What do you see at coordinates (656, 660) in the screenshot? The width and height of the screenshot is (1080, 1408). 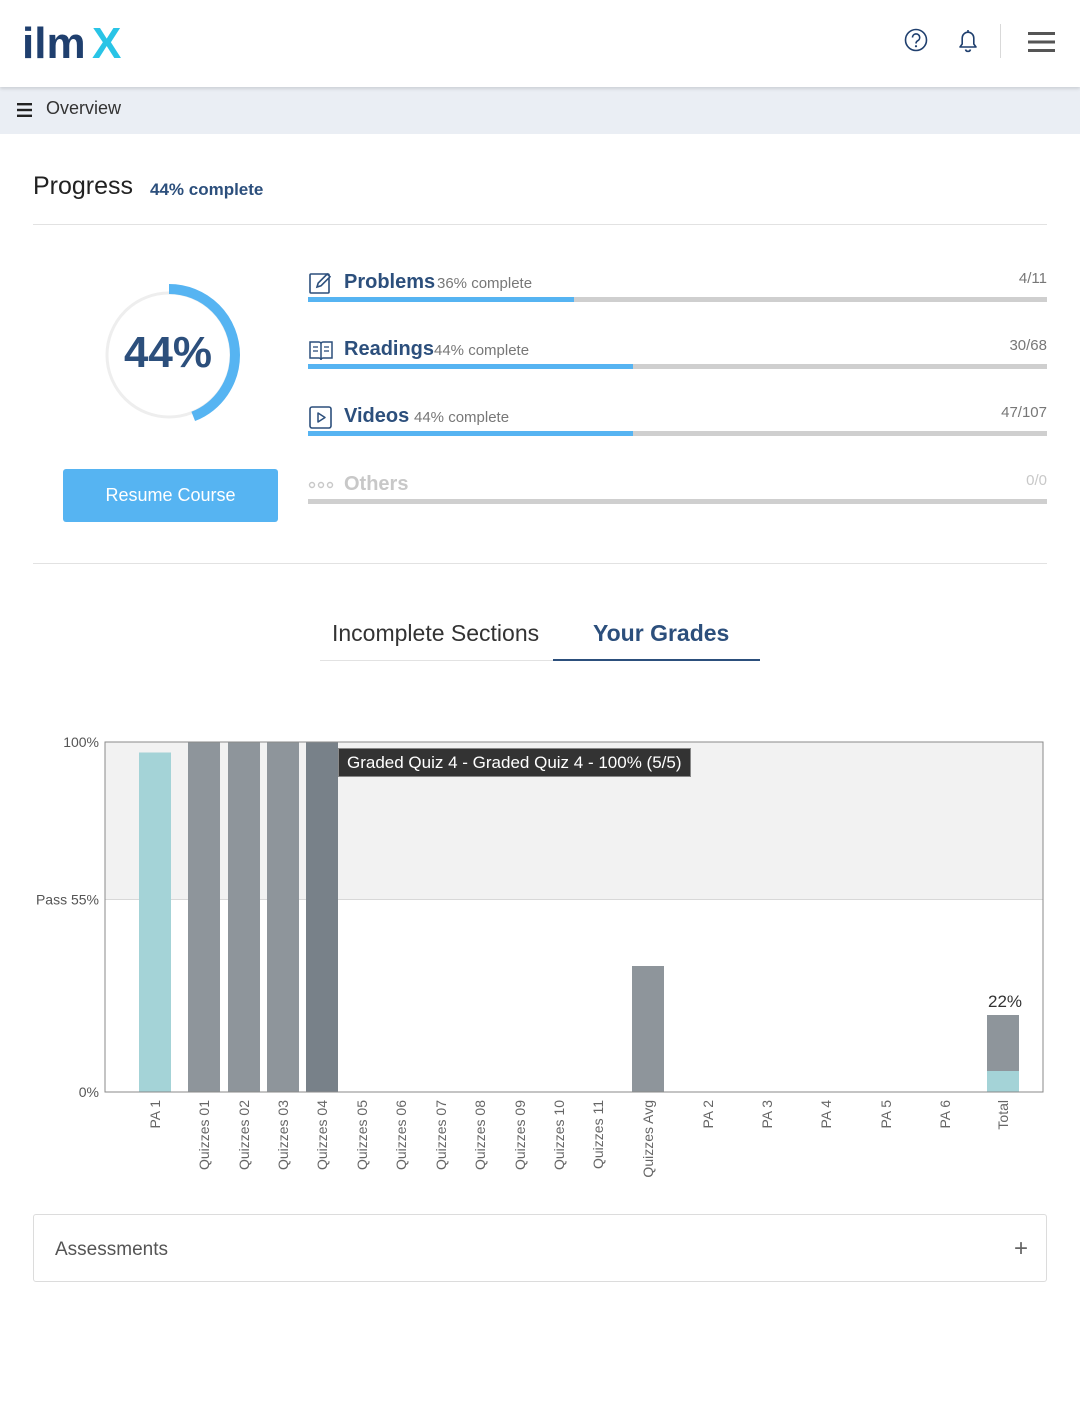 I see `active-tab-indicator` at bounding box center [656, 660].